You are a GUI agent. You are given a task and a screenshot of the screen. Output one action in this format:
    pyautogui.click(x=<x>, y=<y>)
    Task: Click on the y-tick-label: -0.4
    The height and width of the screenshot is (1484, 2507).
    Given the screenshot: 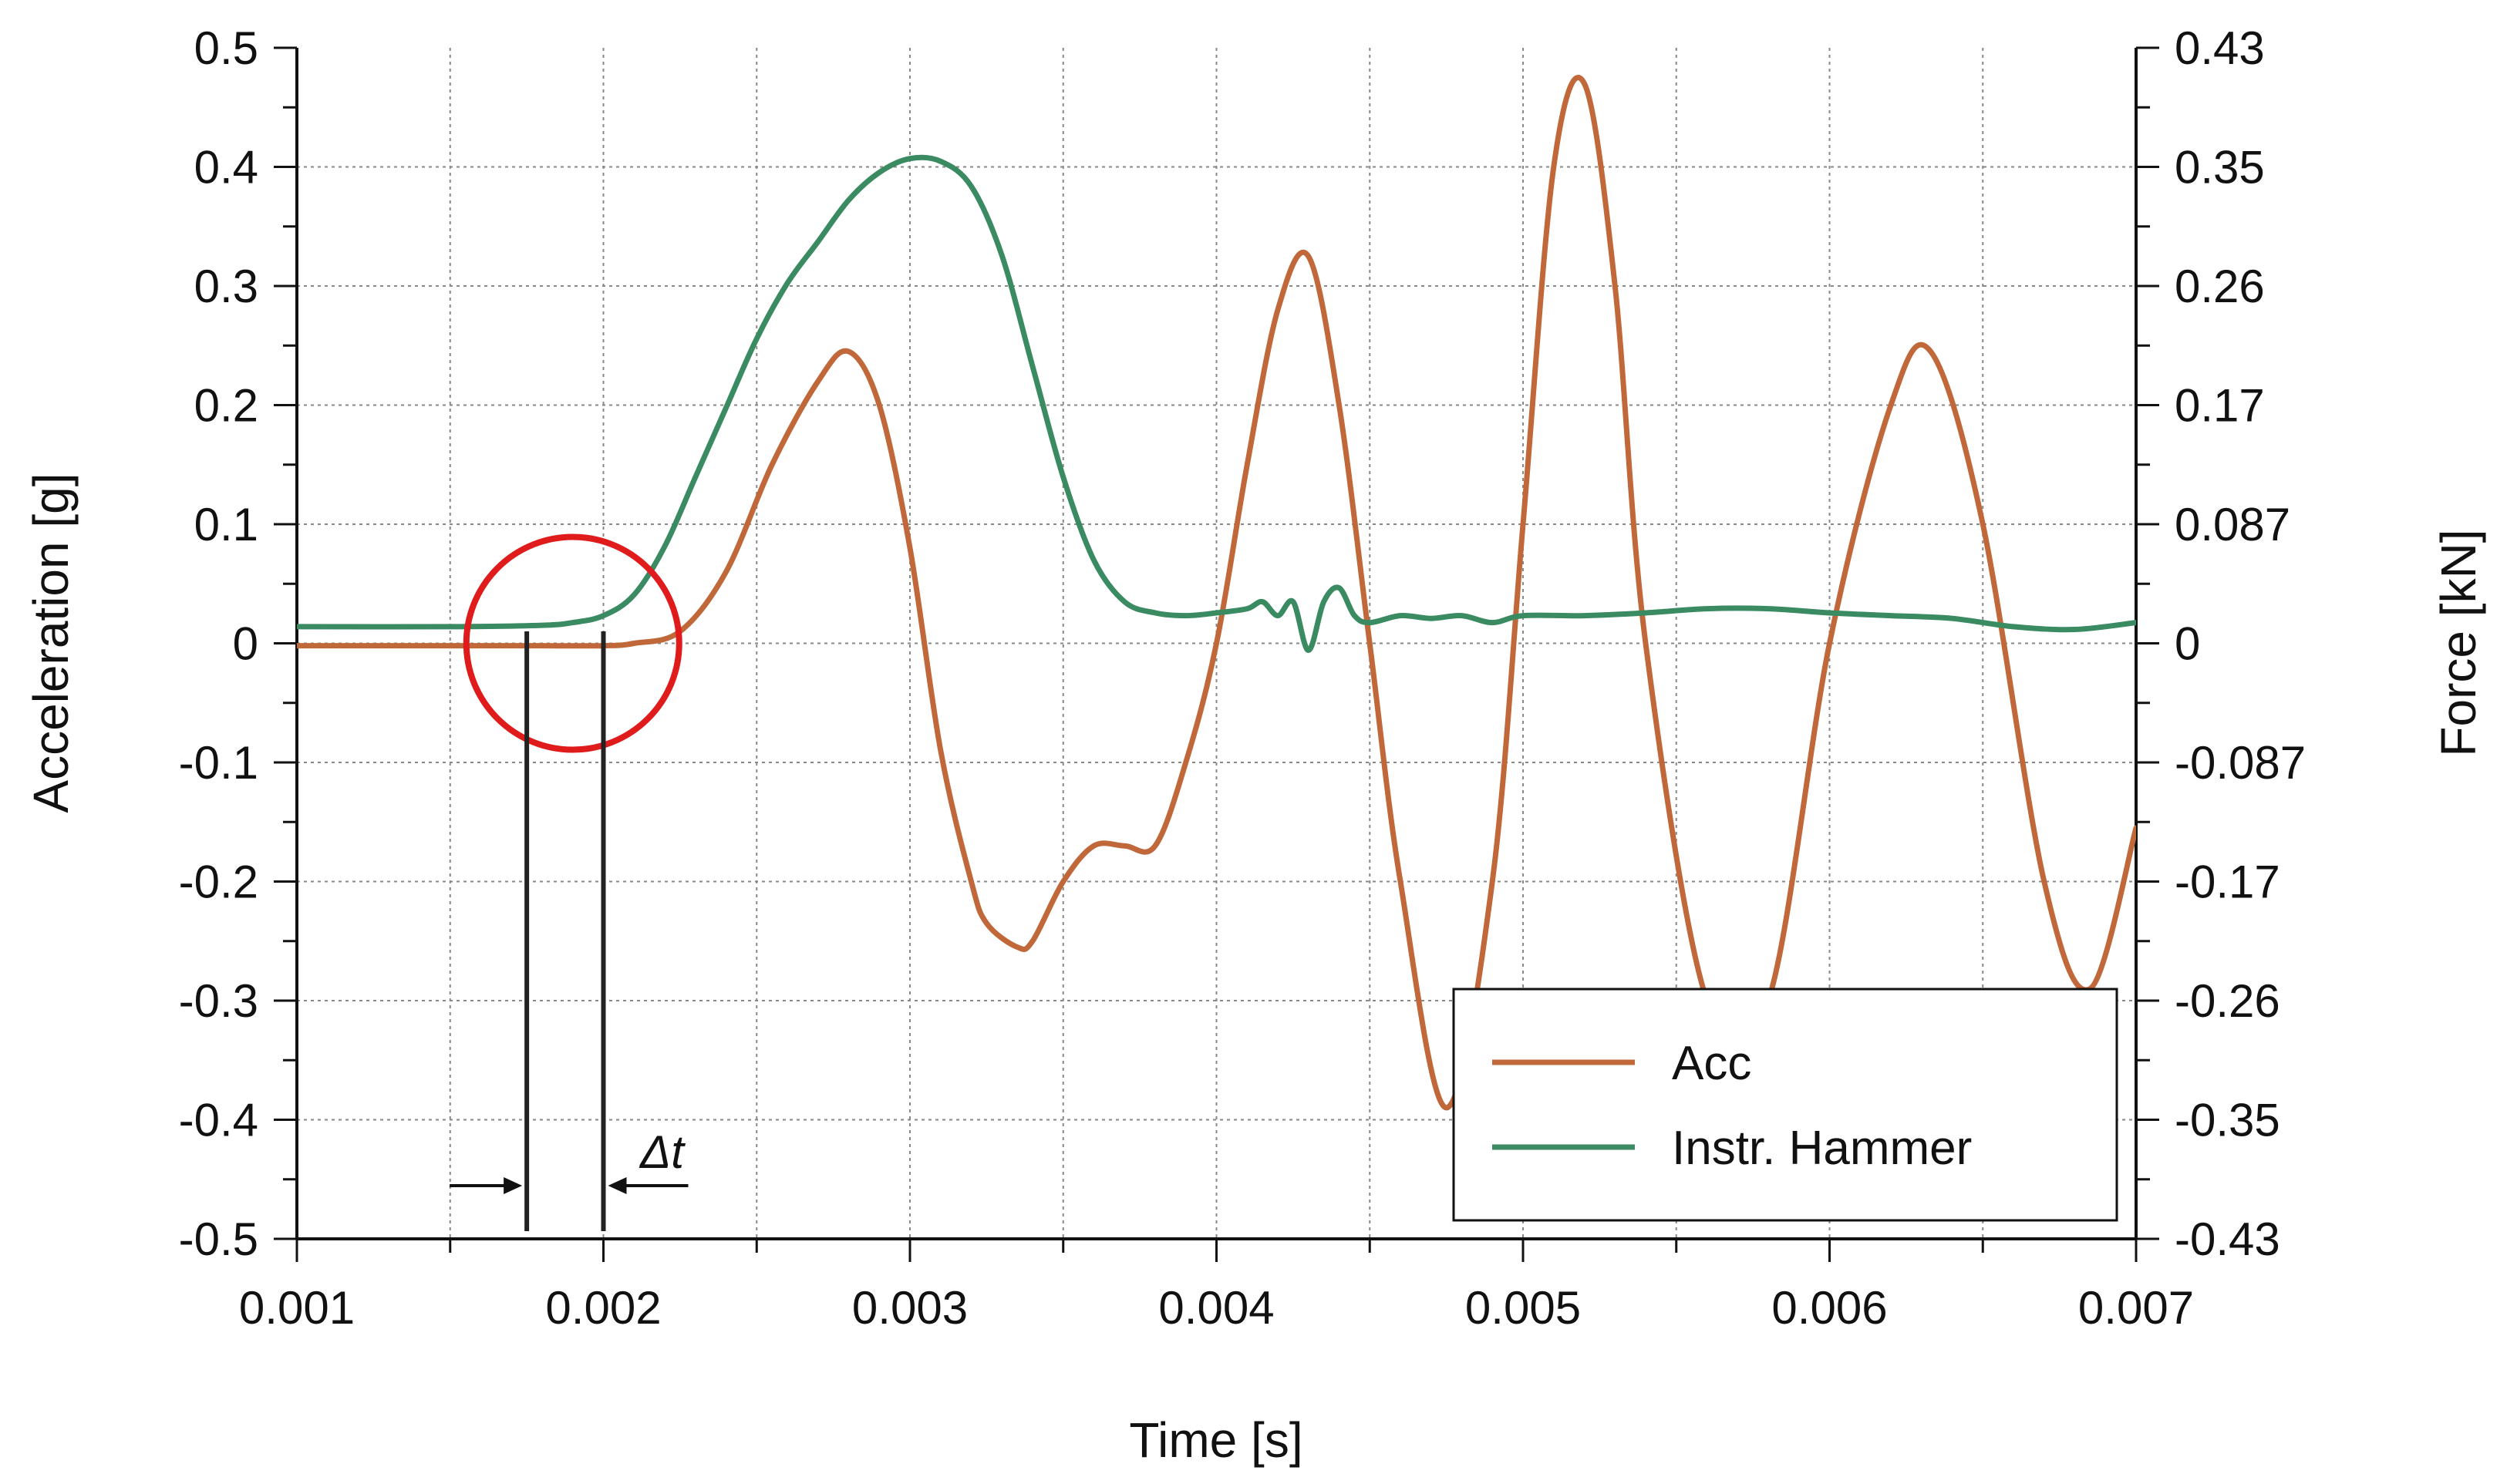 What is the action you would take?
    pyautogui.click(x=218, y=1120)
    